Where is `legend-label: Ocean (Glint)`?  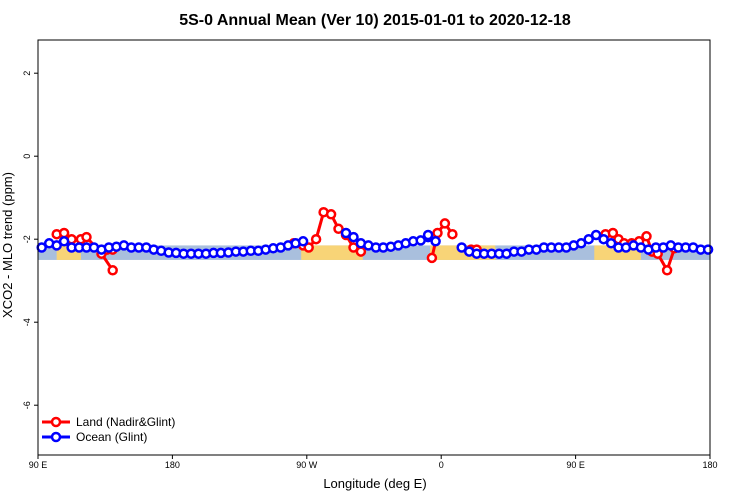 legend-label: Ocean (Glint) is located at coordinates (111, 437).